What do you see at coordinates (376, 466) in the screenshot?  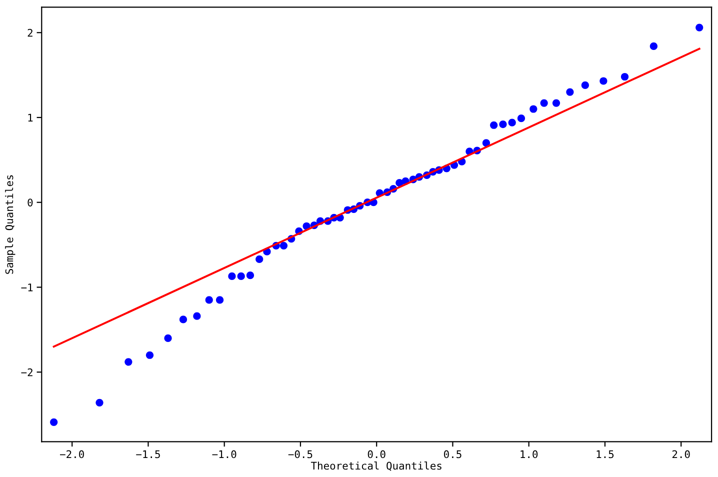 I see `x-axis-title: Theoretical Quantiles` at bounding box center [376, 466].